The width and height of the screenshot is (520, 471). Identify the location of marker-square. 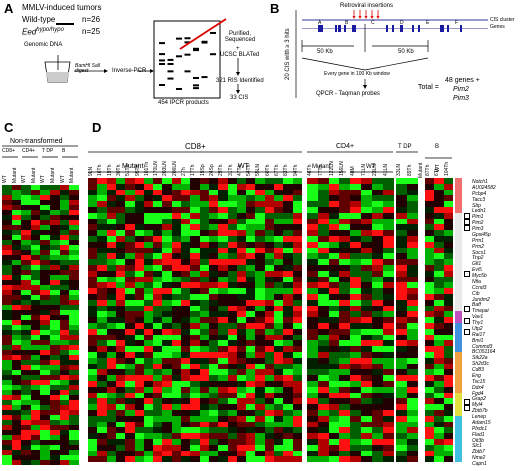
(467, 332).